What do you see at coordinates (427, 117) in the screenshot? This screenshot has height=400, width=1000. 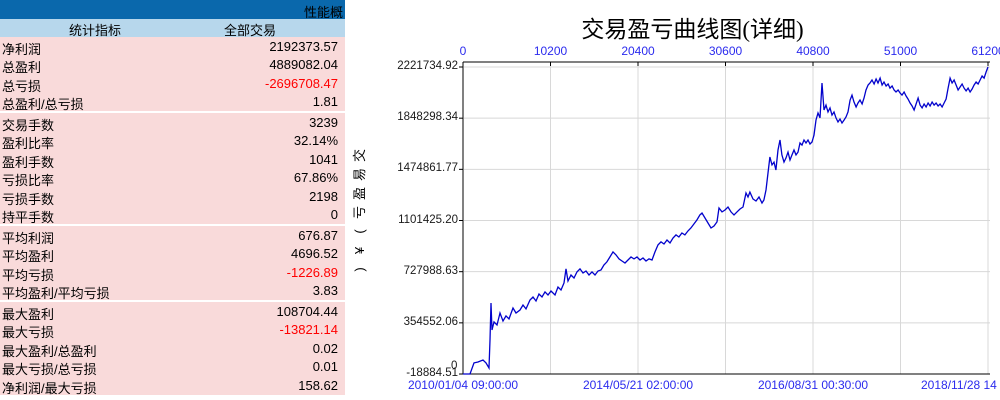 I see `y-tick-label: 1848298.34` at bounding box center [427, 117].